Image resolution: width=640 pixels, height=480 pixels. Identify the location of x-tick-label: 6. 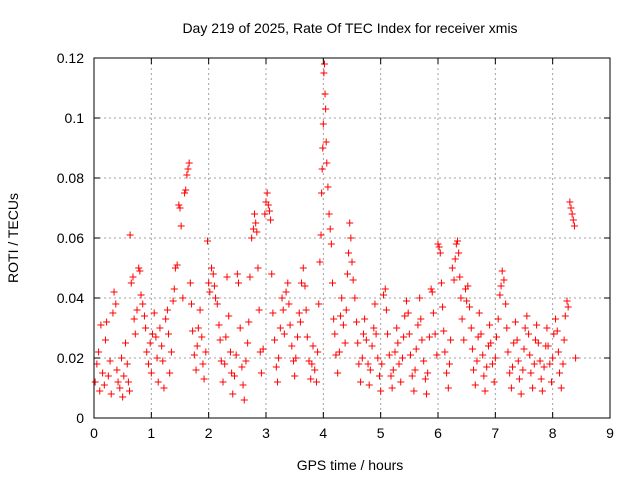
(438, 433).